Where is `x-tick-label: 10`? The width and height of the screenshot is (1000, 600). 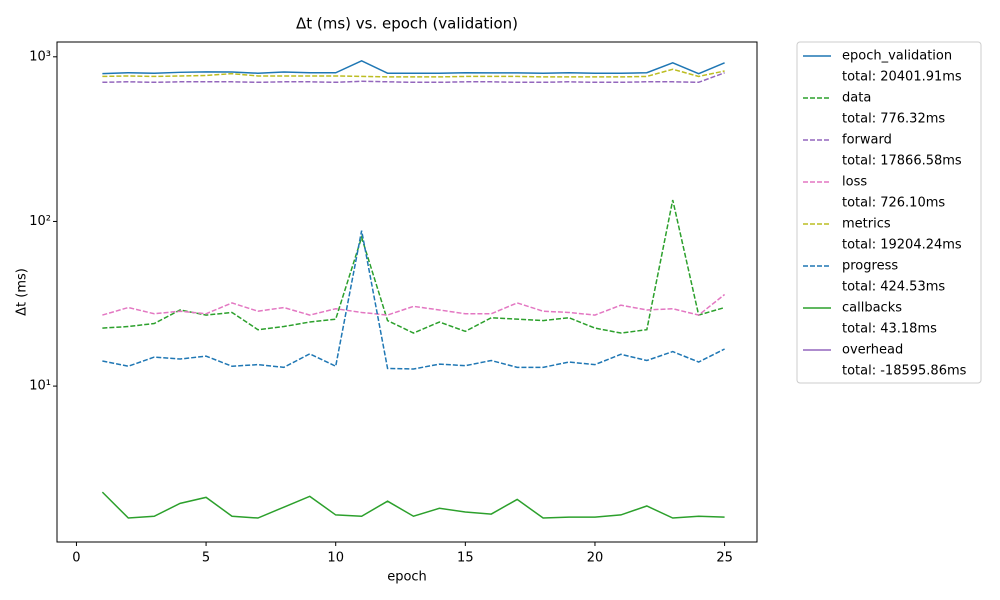
x-tick-label: 10 is located at coordinates (335, 558).